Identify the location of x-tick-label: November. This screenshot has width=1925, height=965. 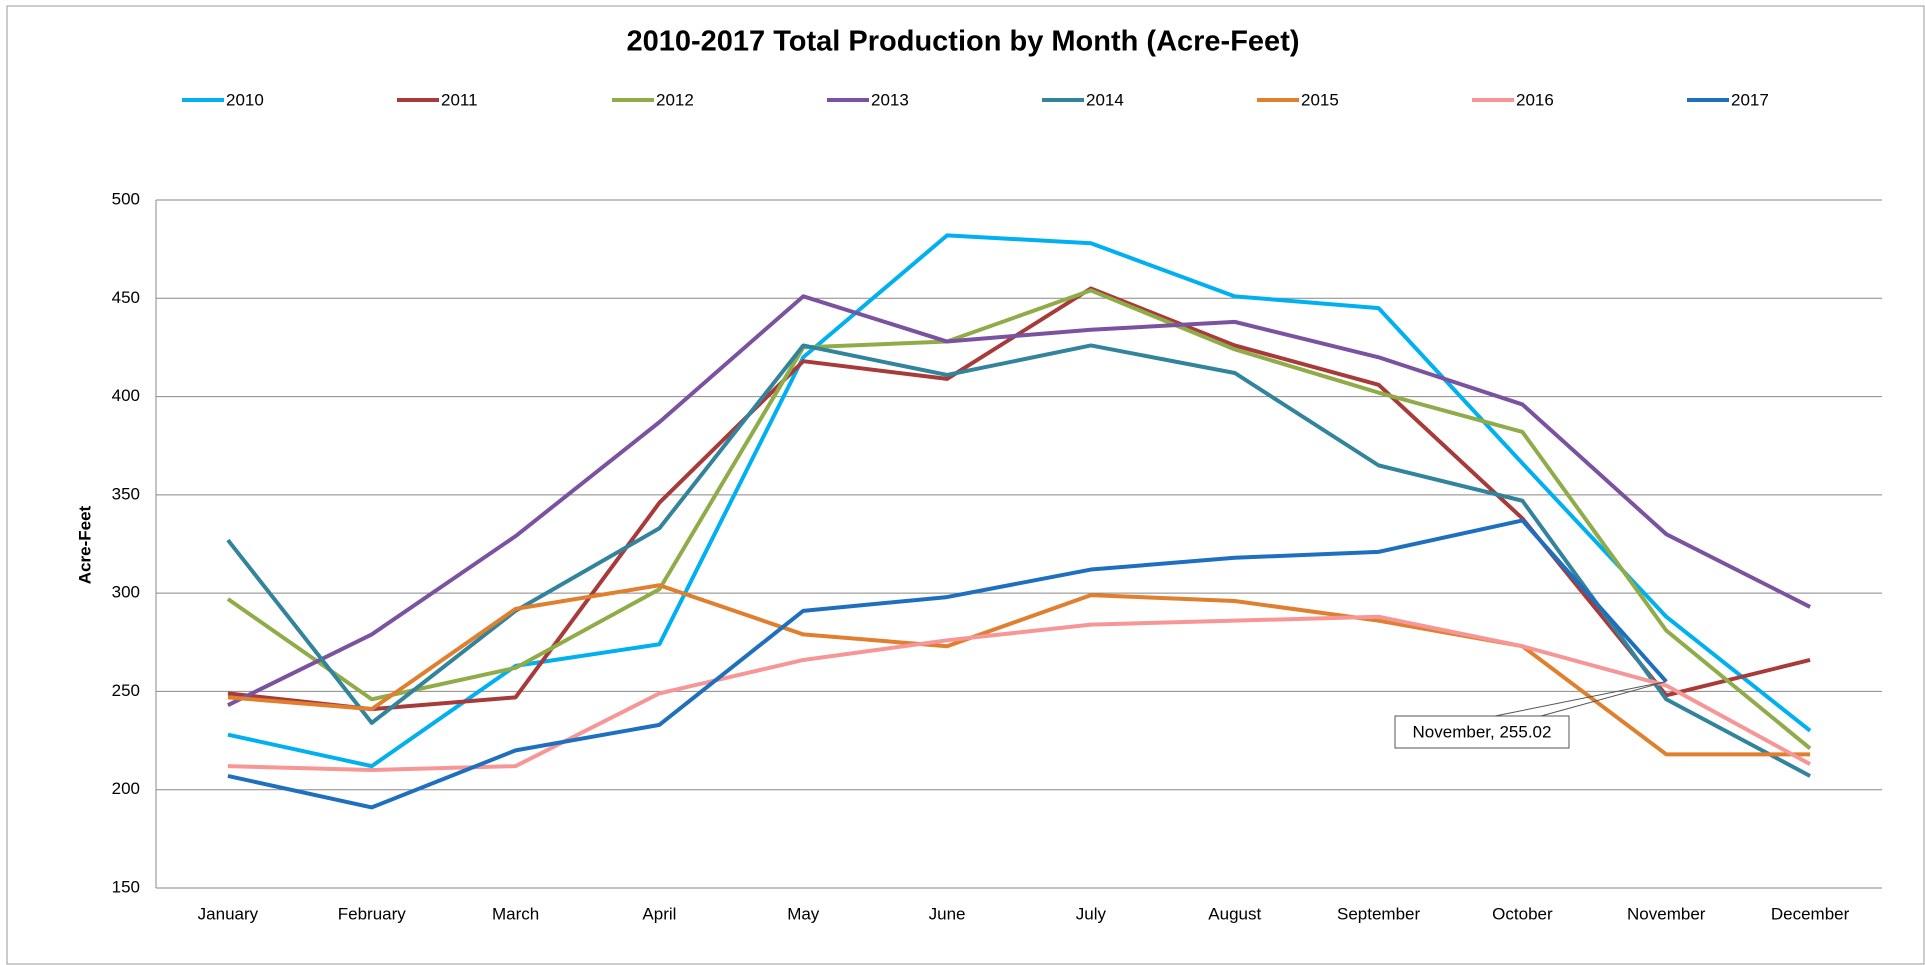
(1666, 913).